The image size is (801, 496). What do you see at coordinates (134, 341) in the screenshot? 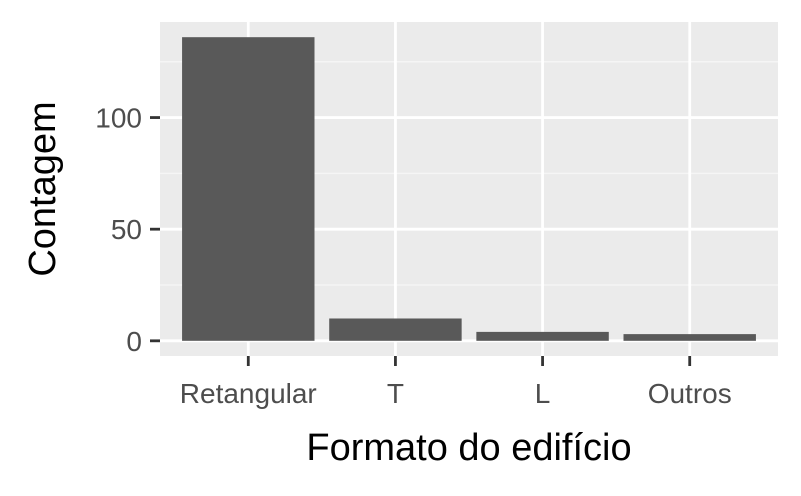
I see `y-tick-label: 0` at bounding box center [134, 341].